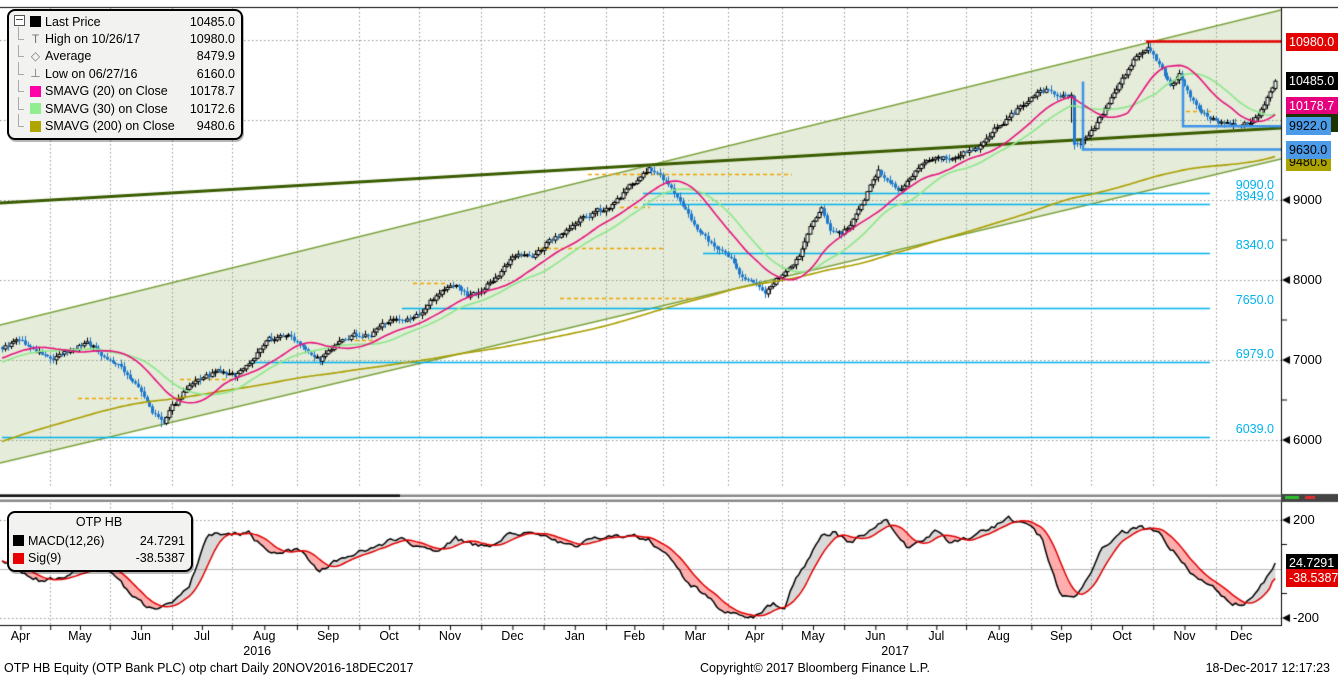  Describe the element at coordinates (106, 108) in the screenshot. I see `legend-label: SMAVG (30) on Close` at that location.